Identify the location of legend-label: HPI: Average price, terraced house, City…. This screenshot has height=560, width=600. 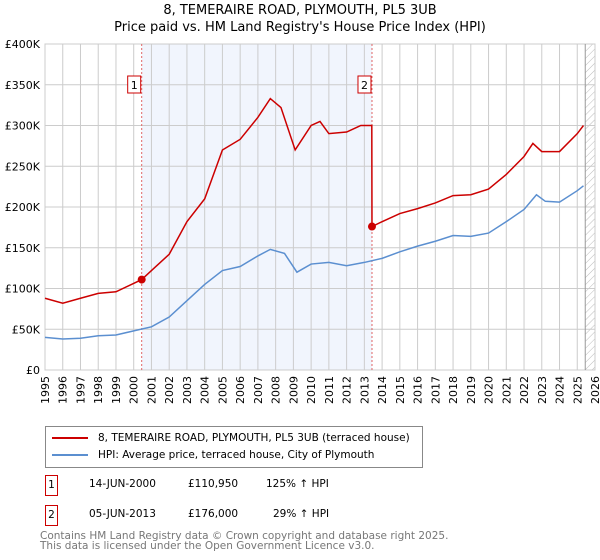
(236, 455).